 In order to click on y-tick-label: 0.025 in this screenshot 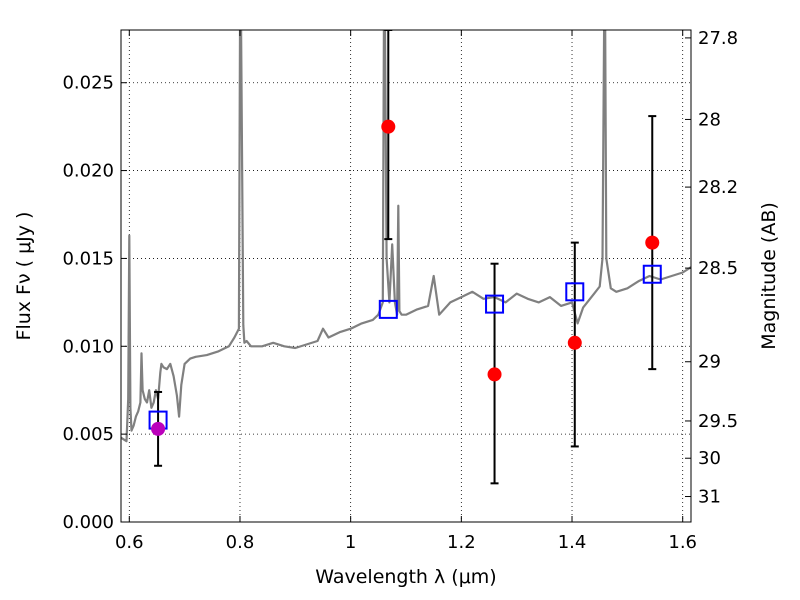, I will do `click(88, 83)`.